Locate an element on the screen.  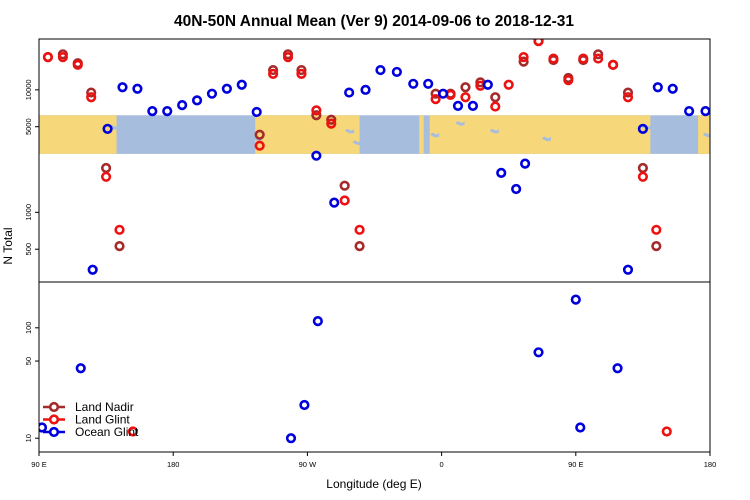
x-tick-label: 90 W is located at coordinates (308, 464).